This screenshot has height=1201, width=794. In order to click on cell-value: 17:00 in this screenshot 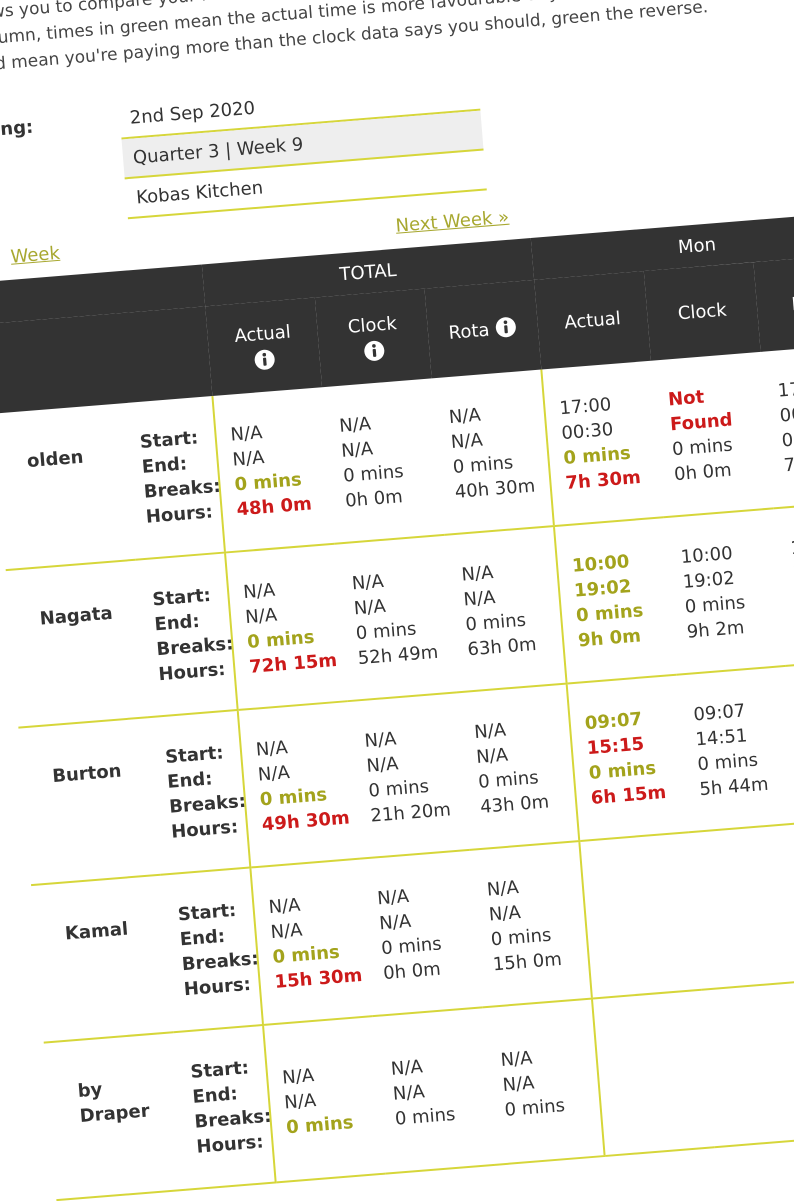, I will do `click(785, 387)`.